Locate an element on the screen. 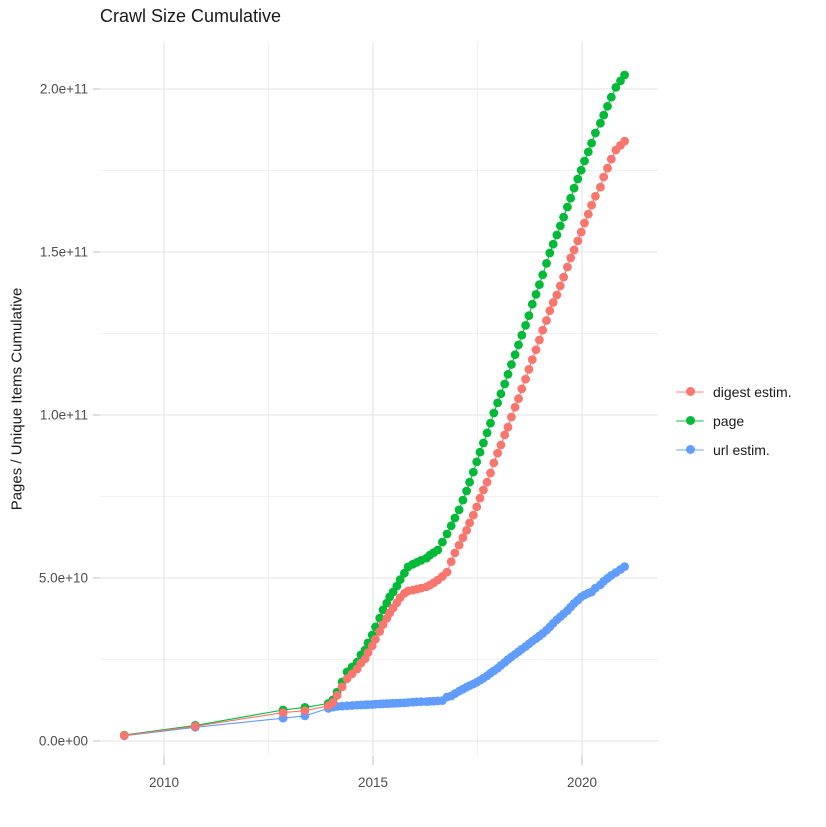 This screenshot has height=827, width=826. y-tick-label: 2.0e+11 is located at coordinates (64, 89).